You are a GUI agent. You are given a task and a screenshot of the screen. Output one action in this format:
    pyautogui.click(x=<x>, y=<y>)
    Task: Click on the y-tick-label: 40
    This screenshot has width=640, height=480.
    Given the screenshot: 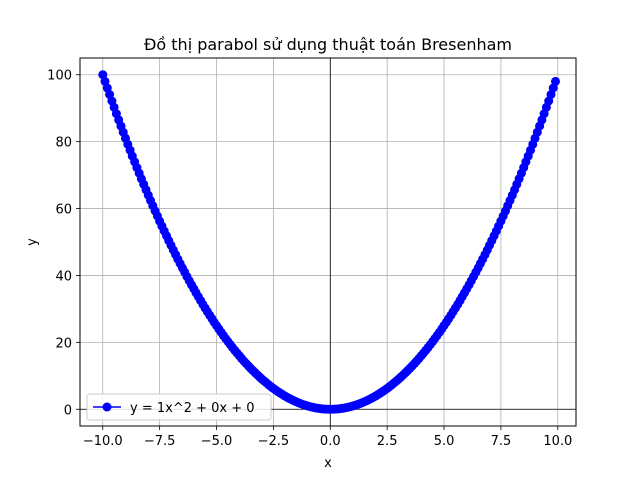 What is the action you would take?
    pyautogui.click(x=63, y=276)
    